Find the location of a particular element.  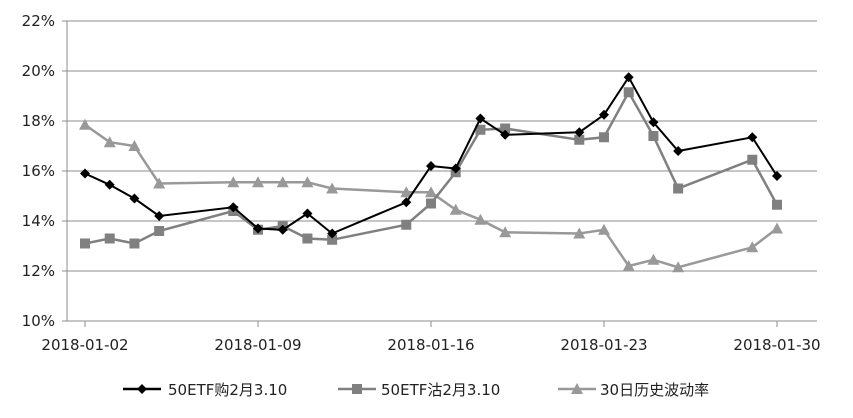

x-tick-label: 2018-01-16 is located at coordinates (430, 345).